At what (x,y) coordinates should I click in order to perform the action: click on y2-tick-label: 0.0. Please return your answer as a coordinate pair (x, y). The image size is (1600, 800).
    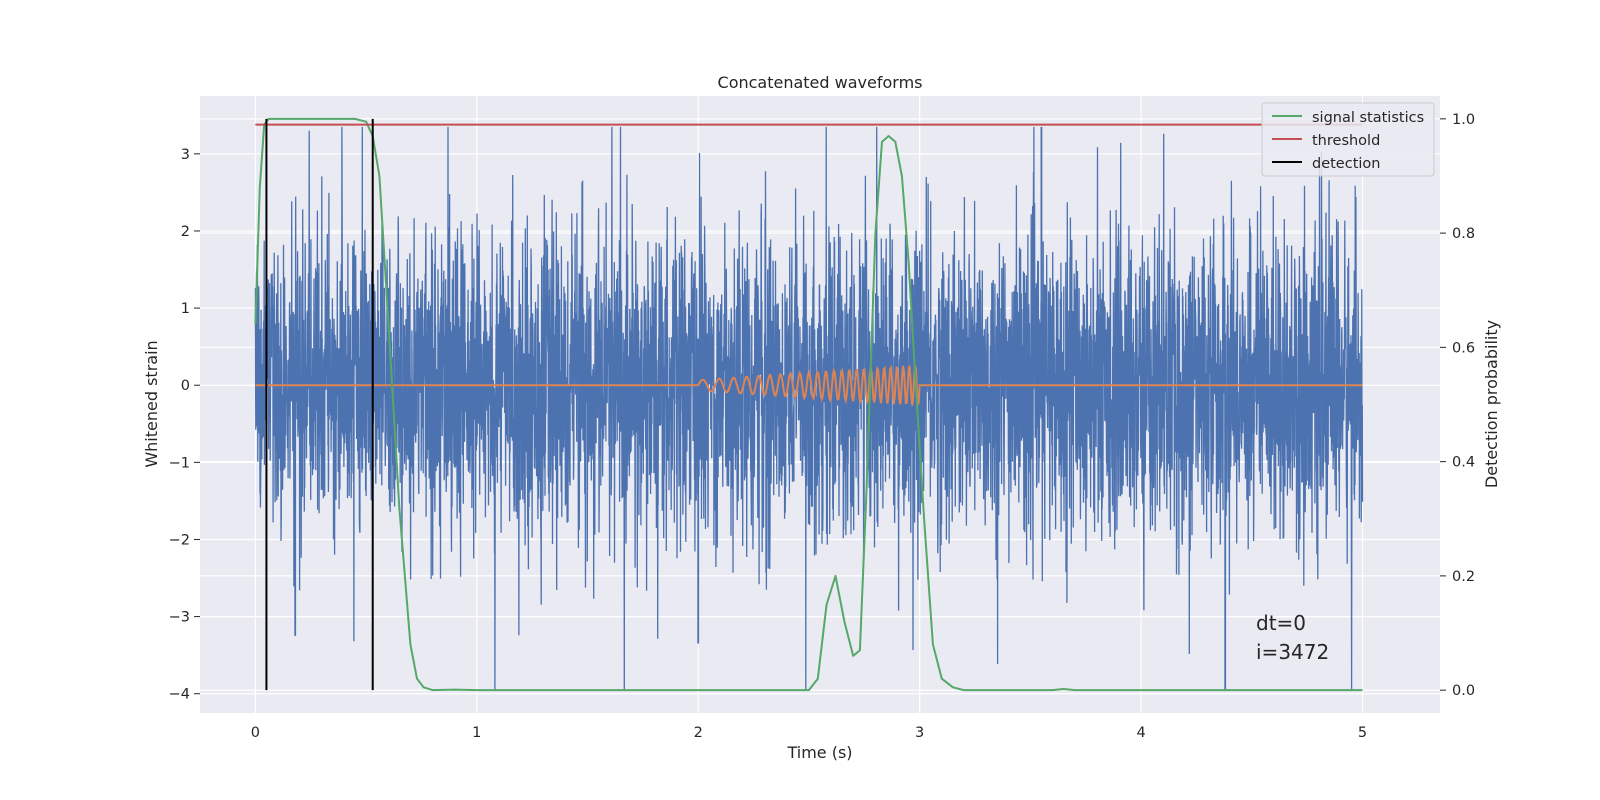
    Looking at the image, I should click on (1463, 691).